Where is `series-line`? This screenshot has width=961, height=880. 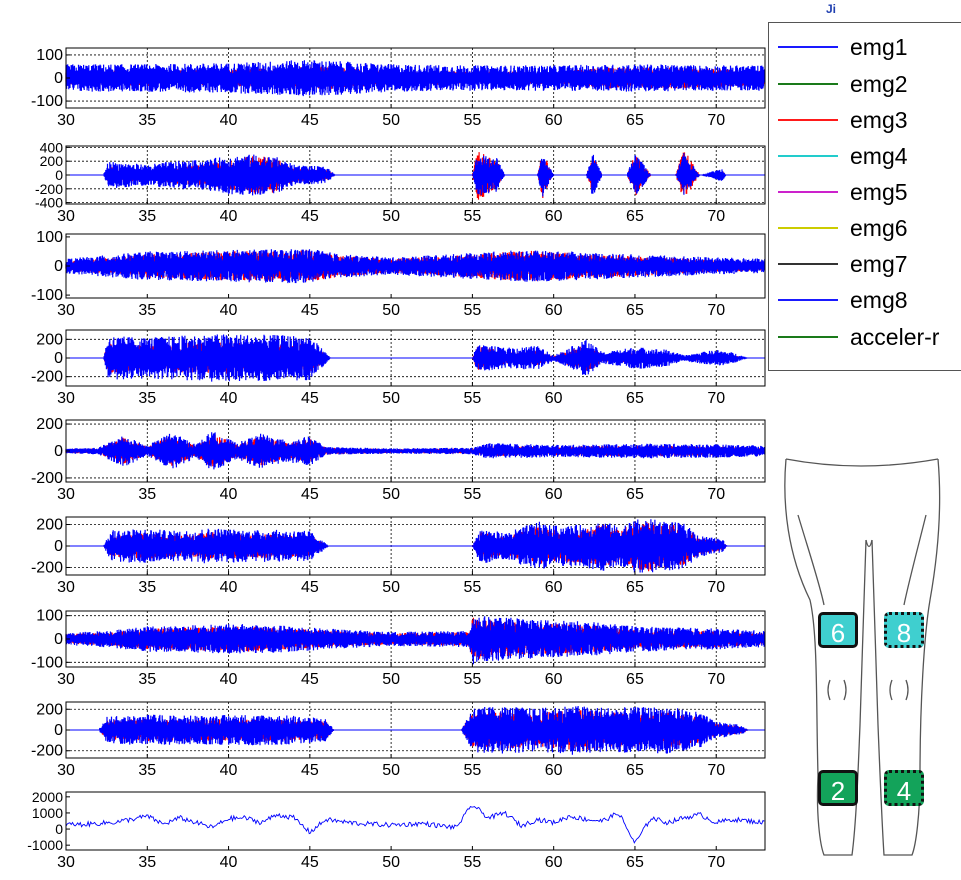
series-line is located at coordinates (415, 824).